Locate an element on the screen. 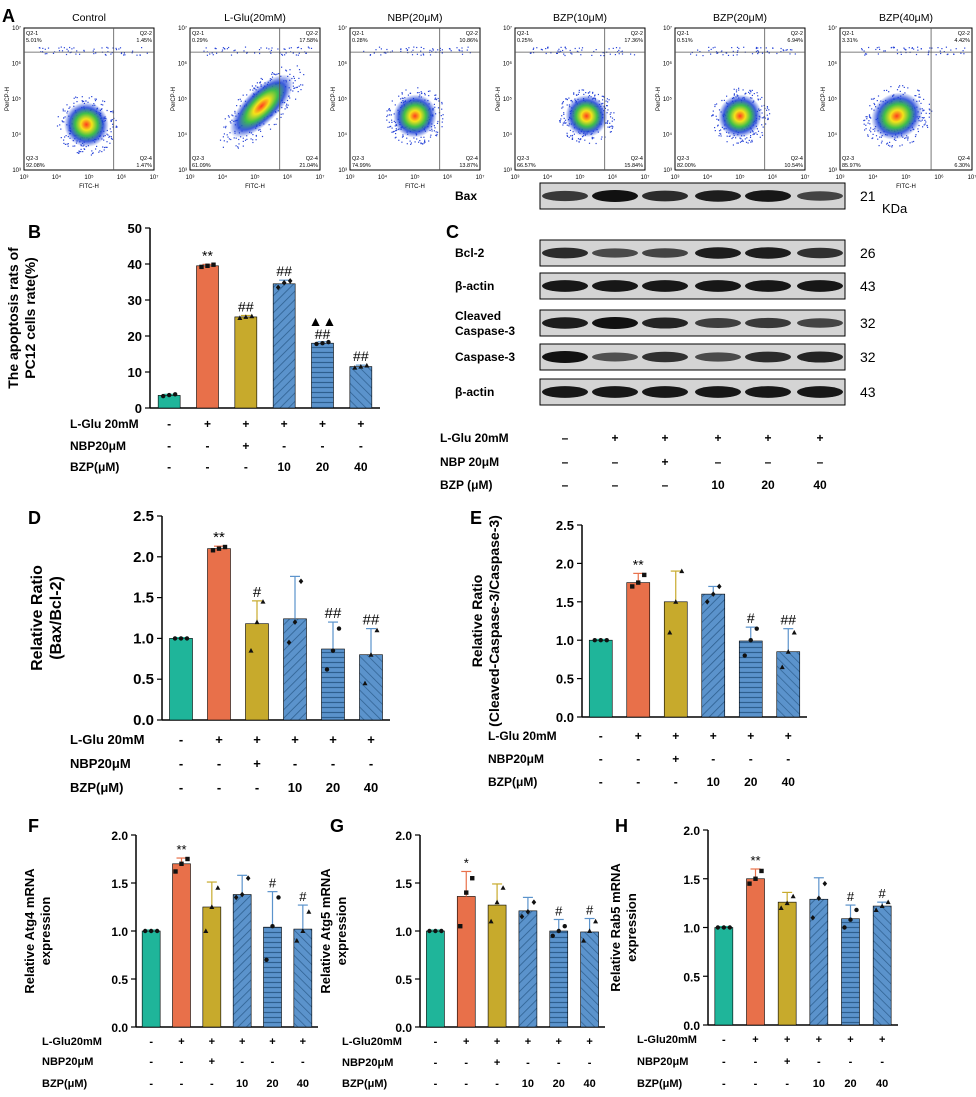 This screenshot has width=976, height=1097. flow-plot-frame is located at coordinates (89, 99).